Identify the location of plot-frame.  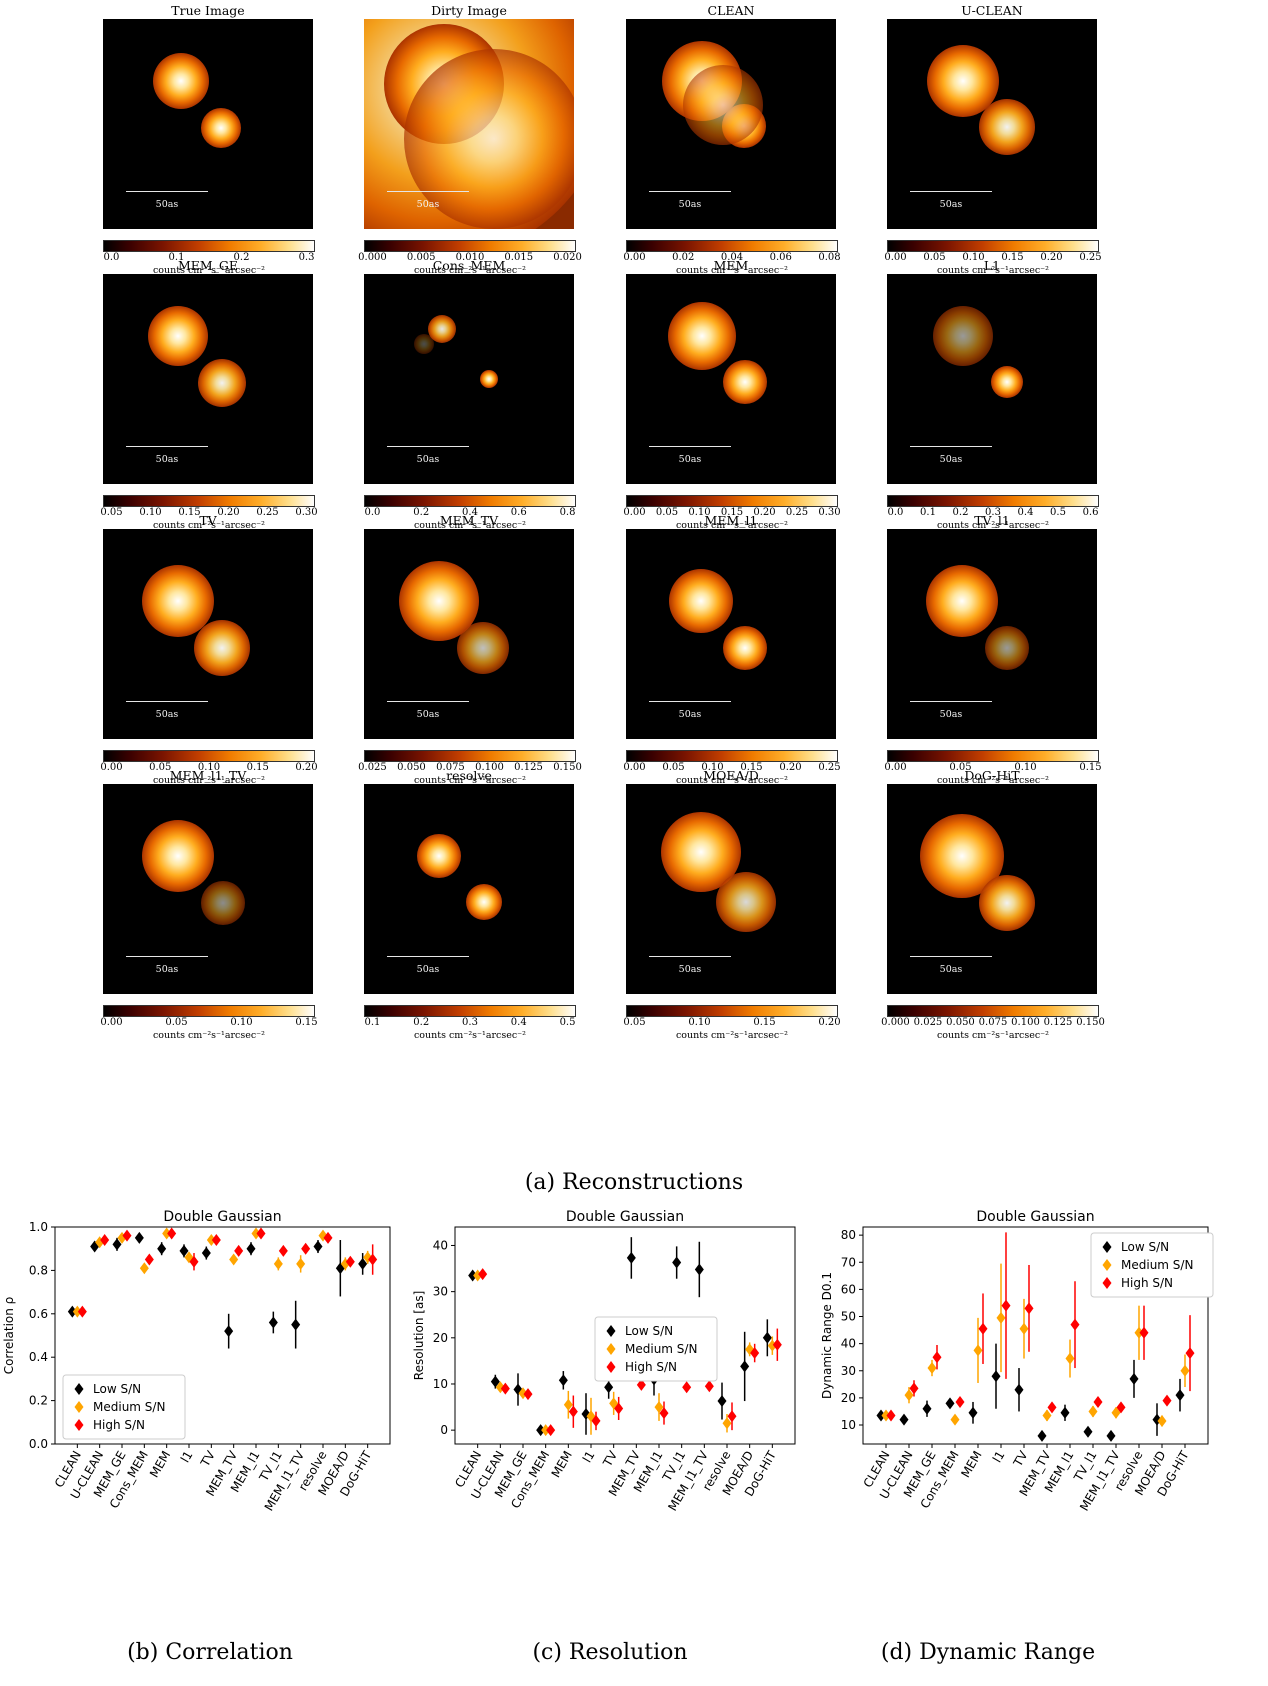
(222, 1335).